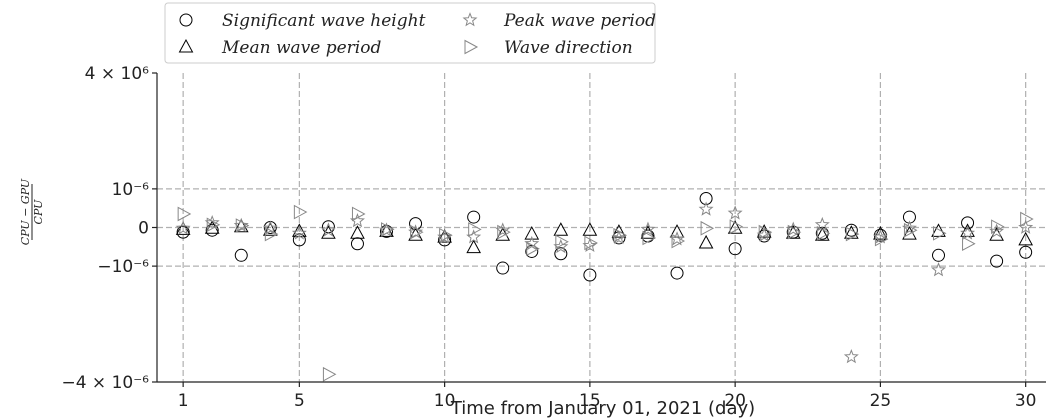 The height and width of the screenshot is (418, 1046). What do you see at coordinates (410, 33) in the screenshot?
I see `legend-frame` at bounding box center [410, 33].